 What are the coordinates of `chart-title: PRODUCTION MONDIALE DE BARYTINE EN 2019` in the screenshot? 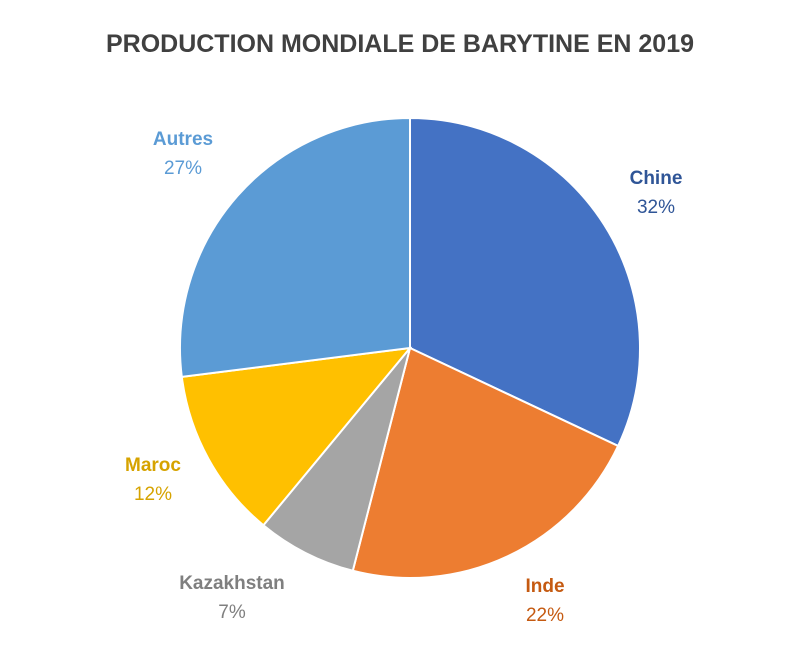 It's located at (400, 44).